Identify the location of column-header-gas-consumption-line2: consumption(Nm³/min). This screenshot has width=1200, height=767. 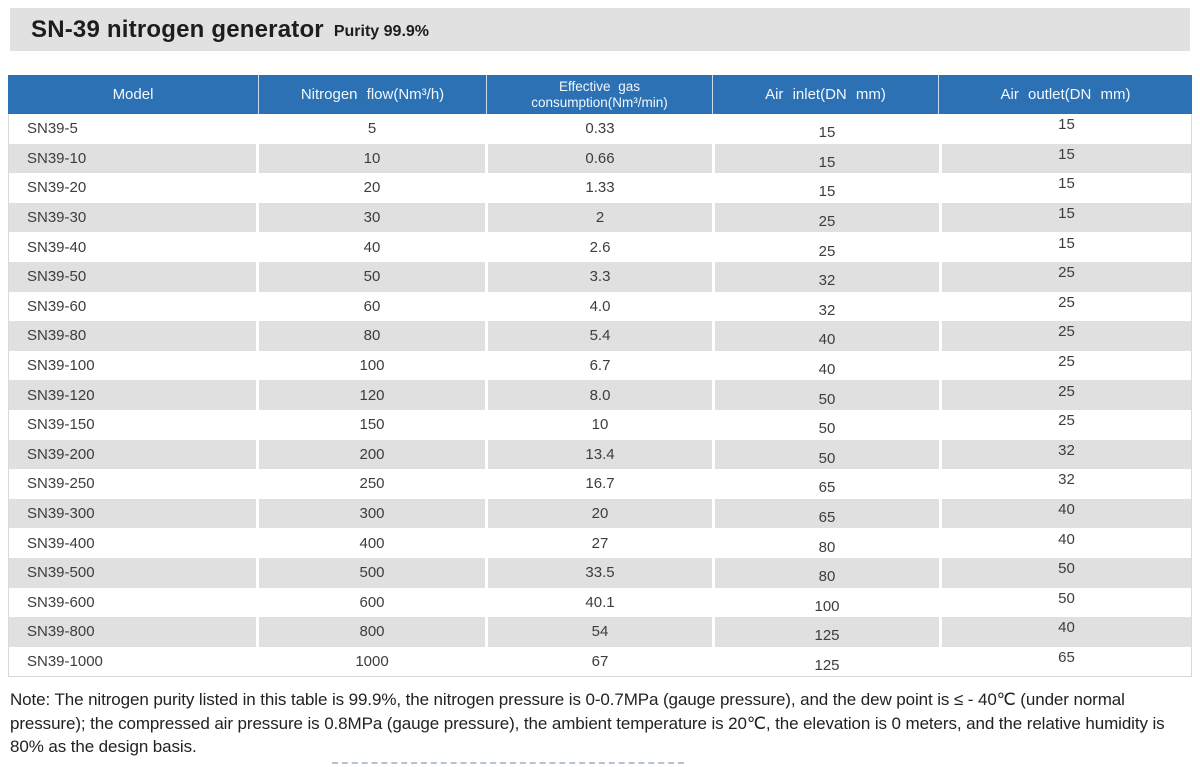
(599, 102).